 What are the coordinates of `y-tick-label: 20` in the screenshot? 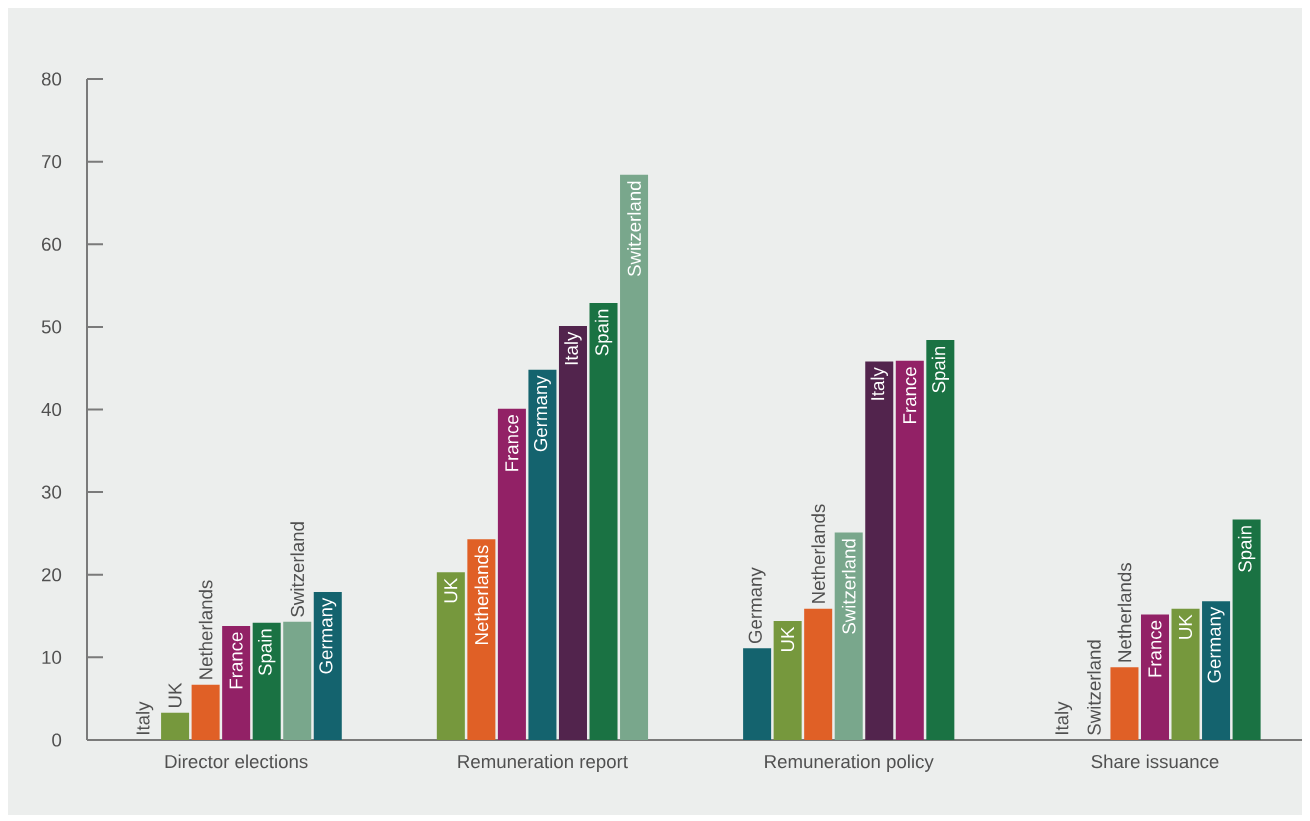 It's located at (52, 575).